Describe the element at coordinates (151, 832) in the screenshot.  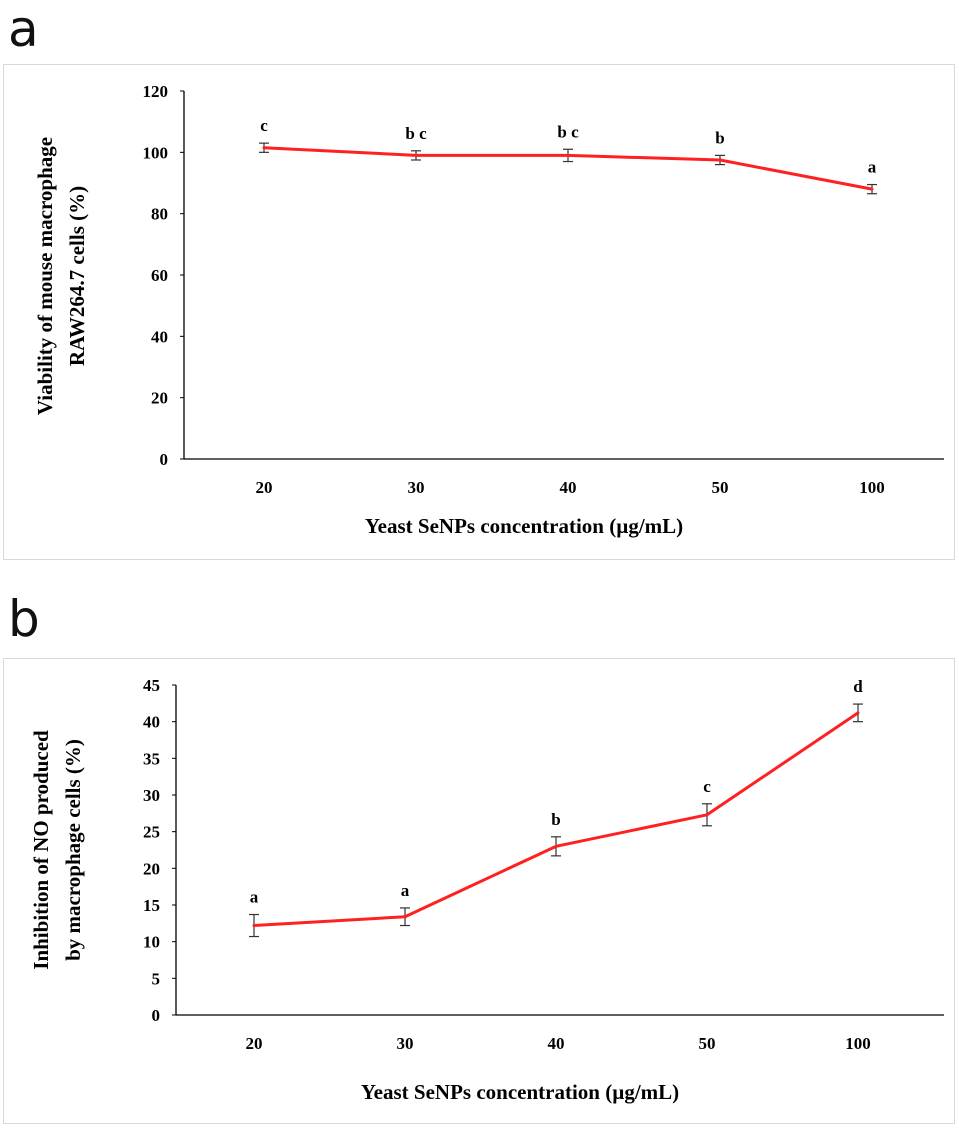
I see `y-tick-label: 25` at that location.